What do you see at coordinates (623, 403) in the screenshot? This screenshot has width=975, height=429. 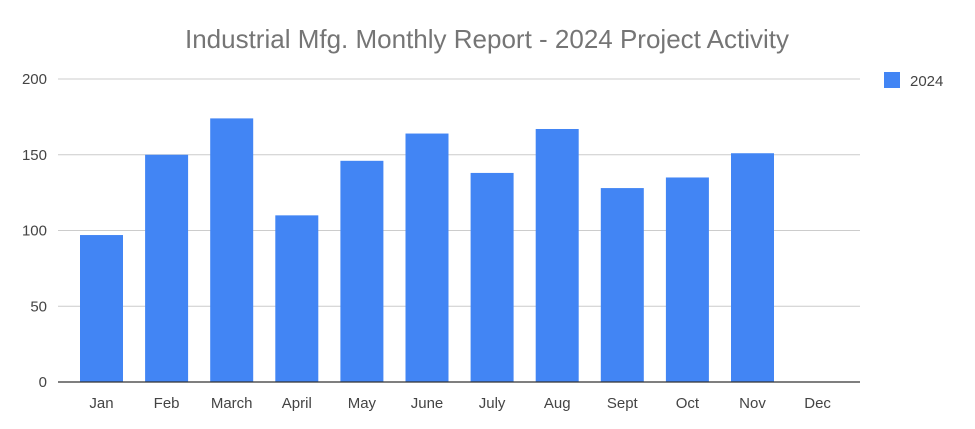 I see `x-tick-label-sept: Sept` at bounding box center [623, 403].